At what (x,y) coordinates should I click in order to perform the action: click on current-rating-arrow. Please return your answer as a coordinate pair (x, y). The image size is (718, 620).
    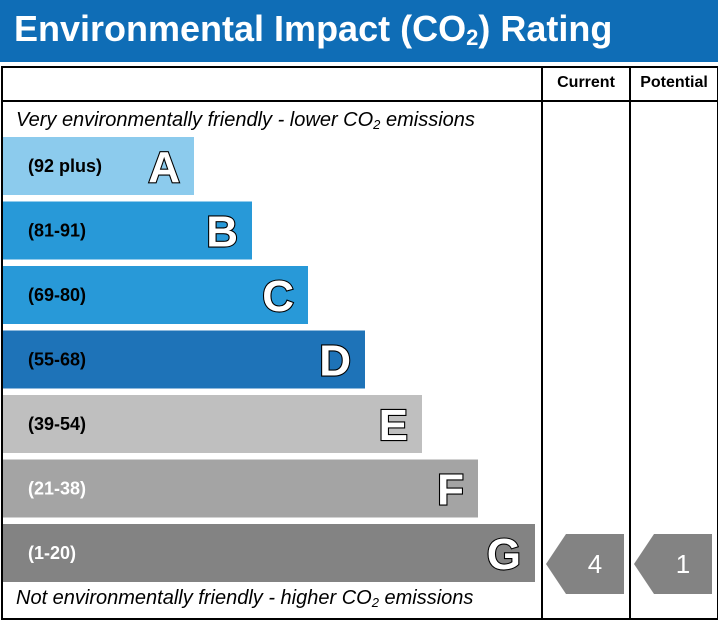
    Looking at the image, I should click on (585, 564).